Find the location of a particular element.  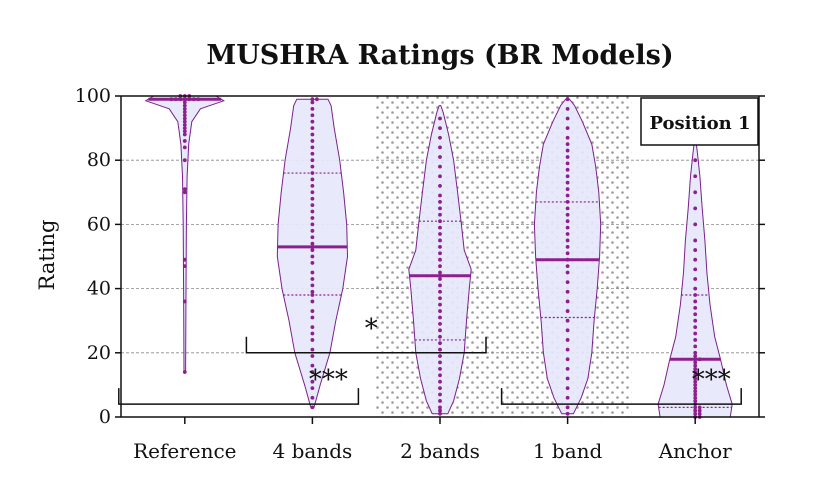

x-tick-label: 1 band is located at coordinates (568, 451).